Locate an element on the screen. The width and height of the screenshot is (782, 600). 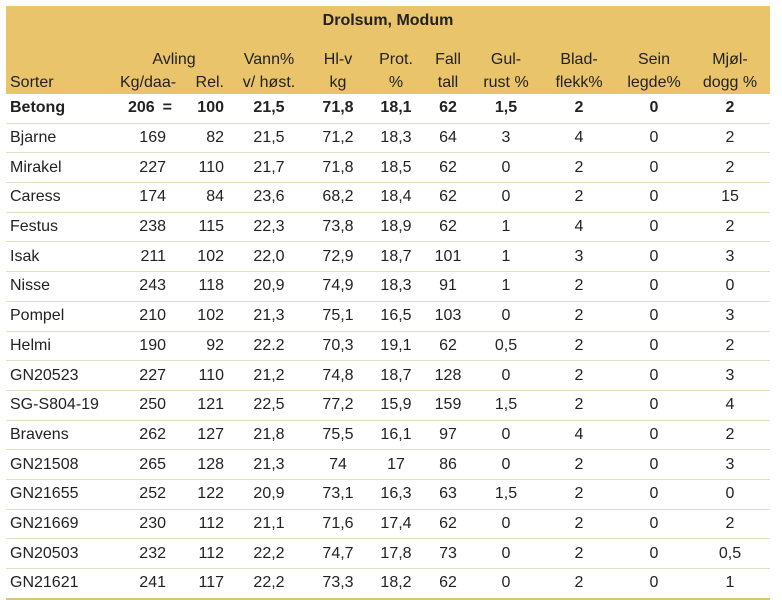
cell-hl: 73,8 is located at coordinates (338, 227).